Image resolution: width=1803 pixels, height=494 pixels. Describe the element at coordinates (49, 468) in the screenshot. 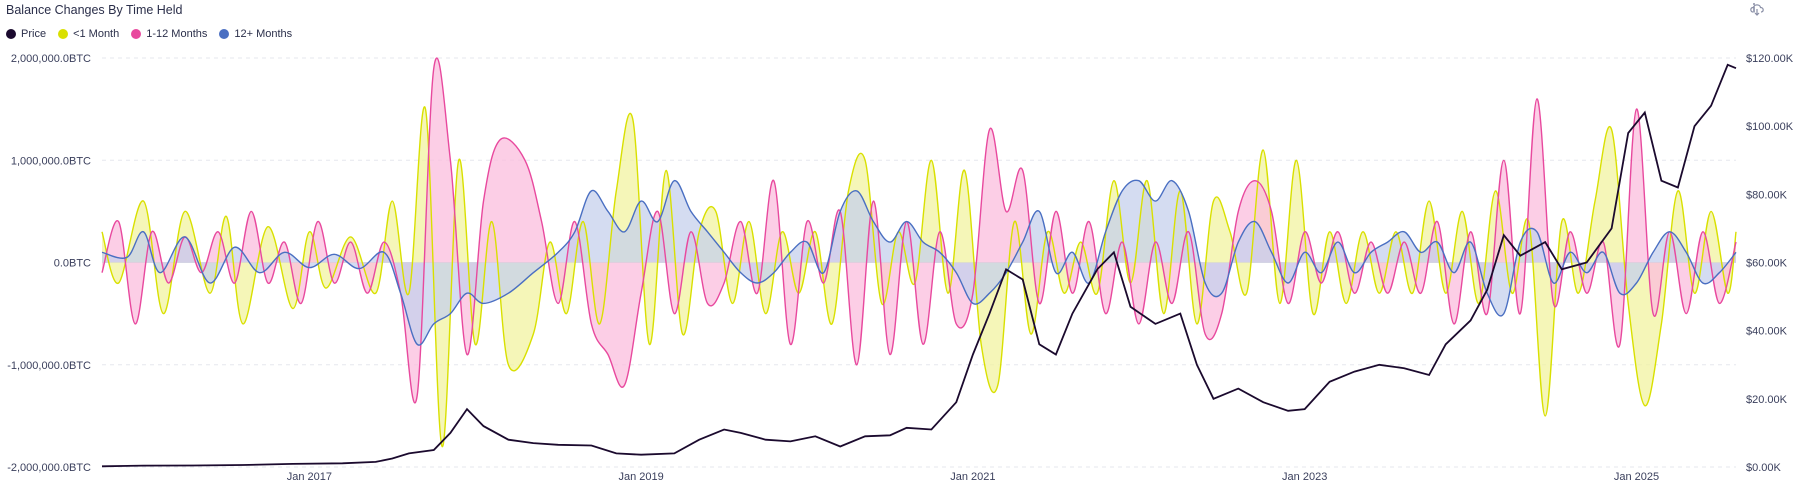

I see `y-left-tick-label: -2,000,000.0BTC` at that location.